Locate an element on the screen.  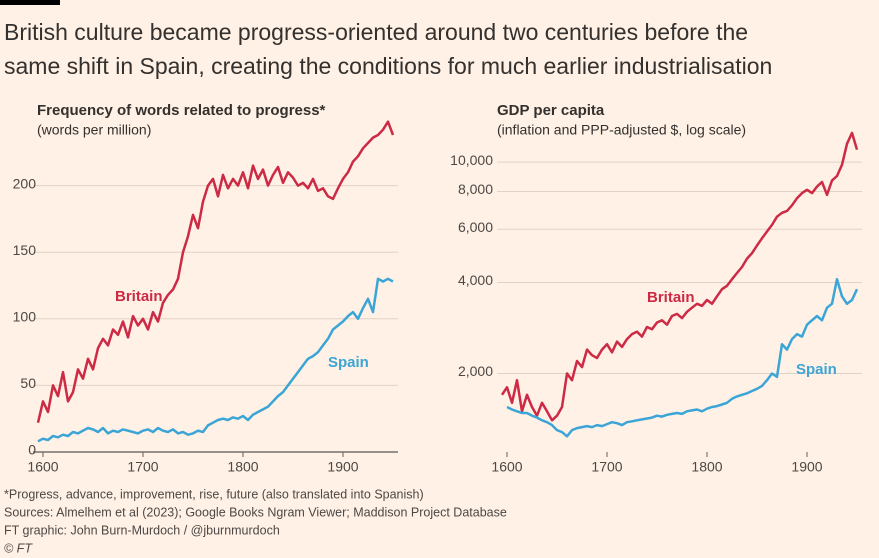
y-tick-label: 2,000 is located at coordinates (475, 371).